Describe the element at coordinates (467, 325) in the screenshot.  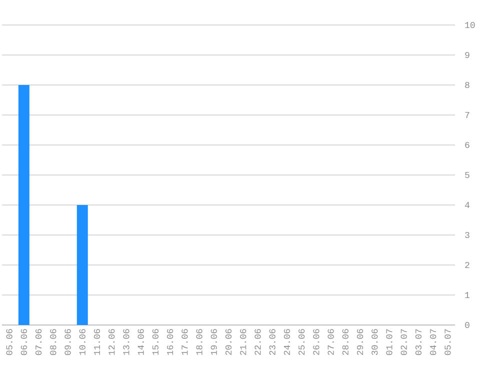
I see `y-tick-label: 0` at that location.